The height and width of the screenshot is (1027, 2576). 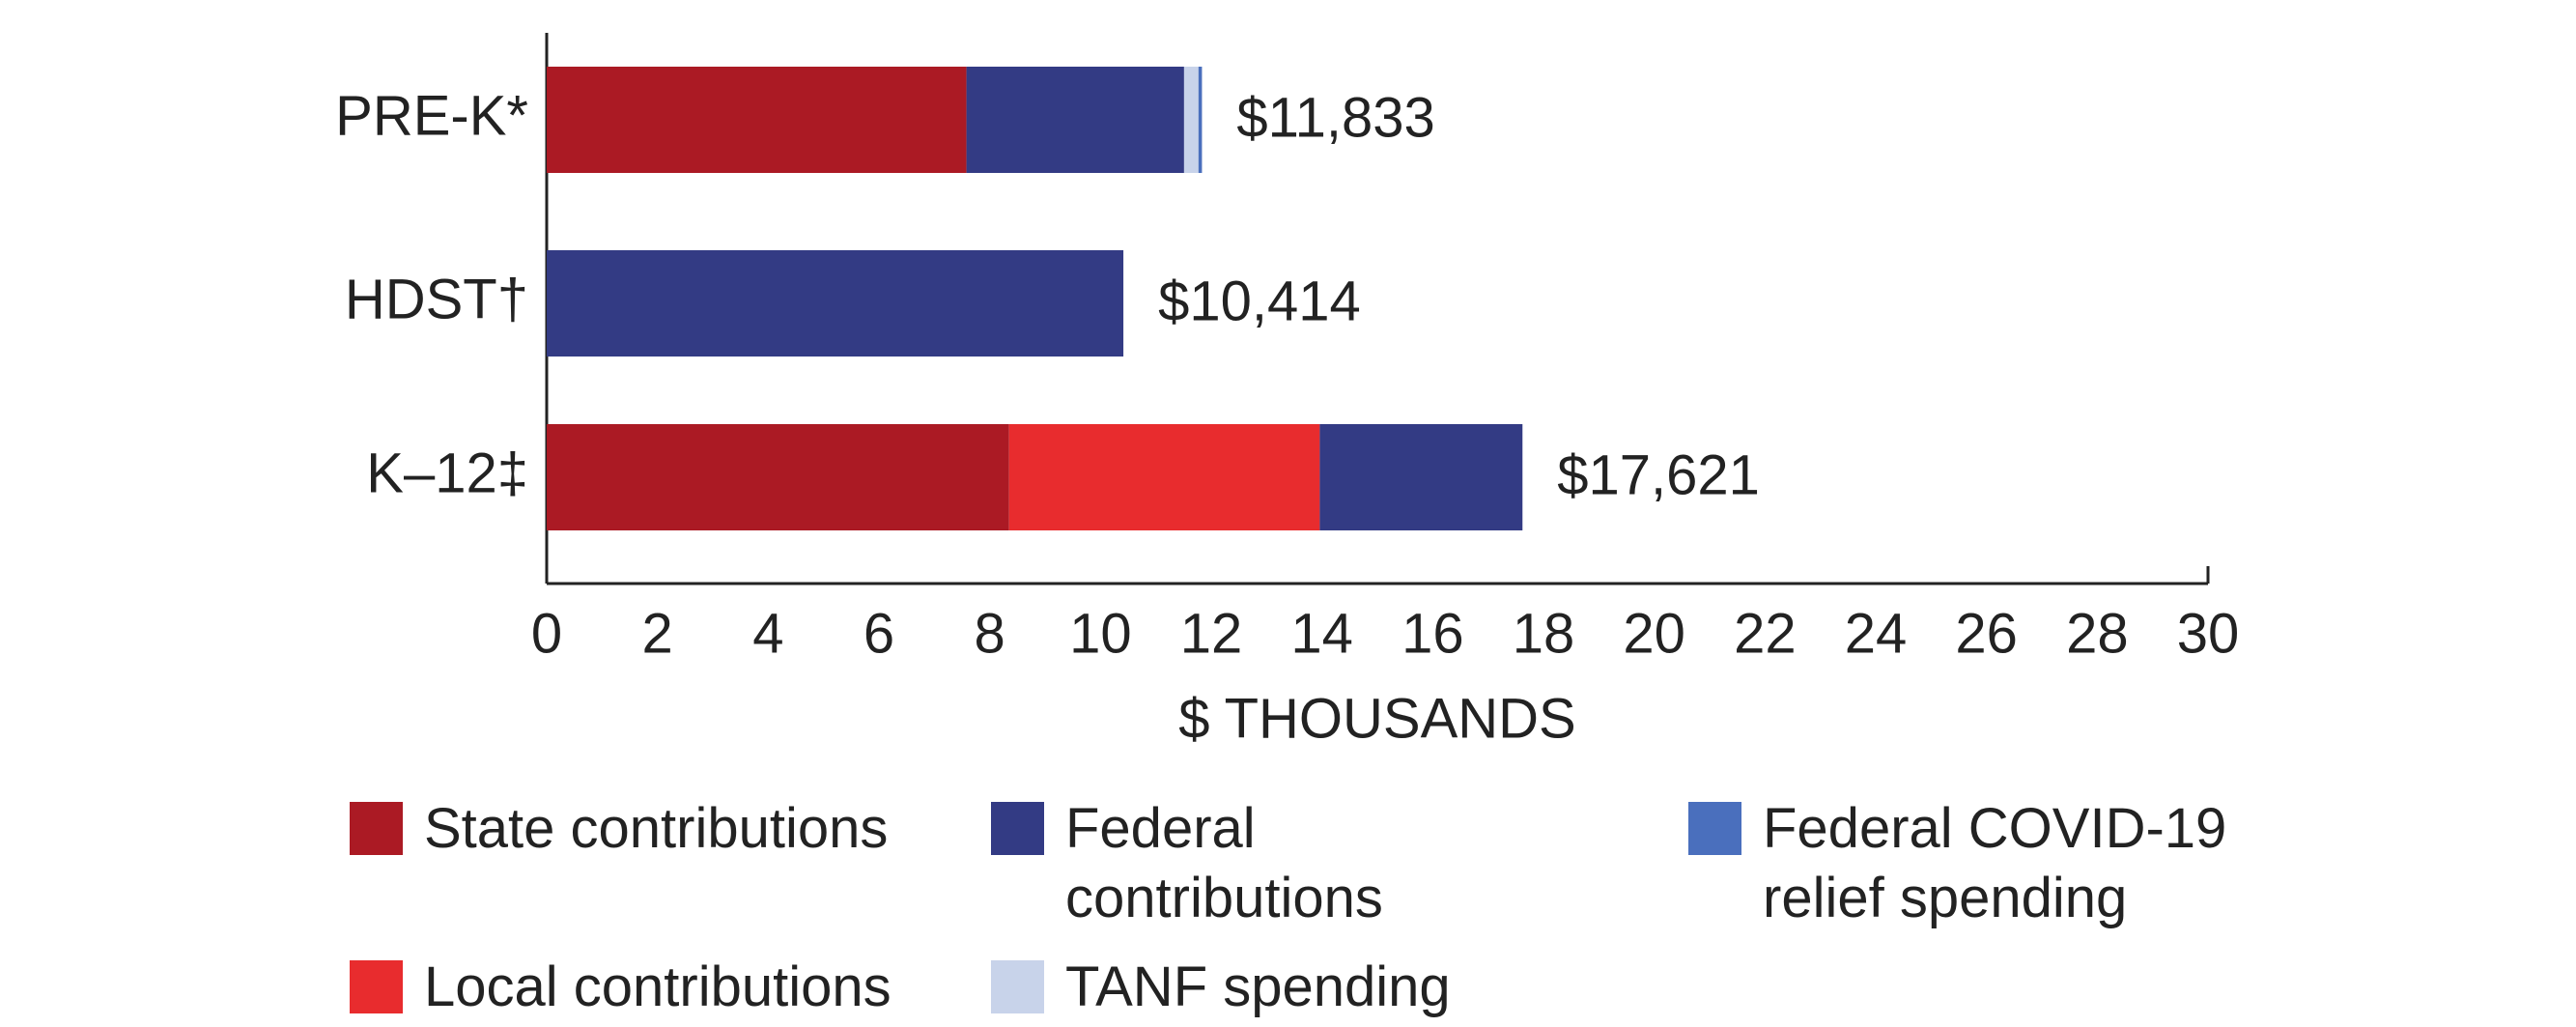 I want to click on legend-item: Local contributions, so click(x=670, y=987).